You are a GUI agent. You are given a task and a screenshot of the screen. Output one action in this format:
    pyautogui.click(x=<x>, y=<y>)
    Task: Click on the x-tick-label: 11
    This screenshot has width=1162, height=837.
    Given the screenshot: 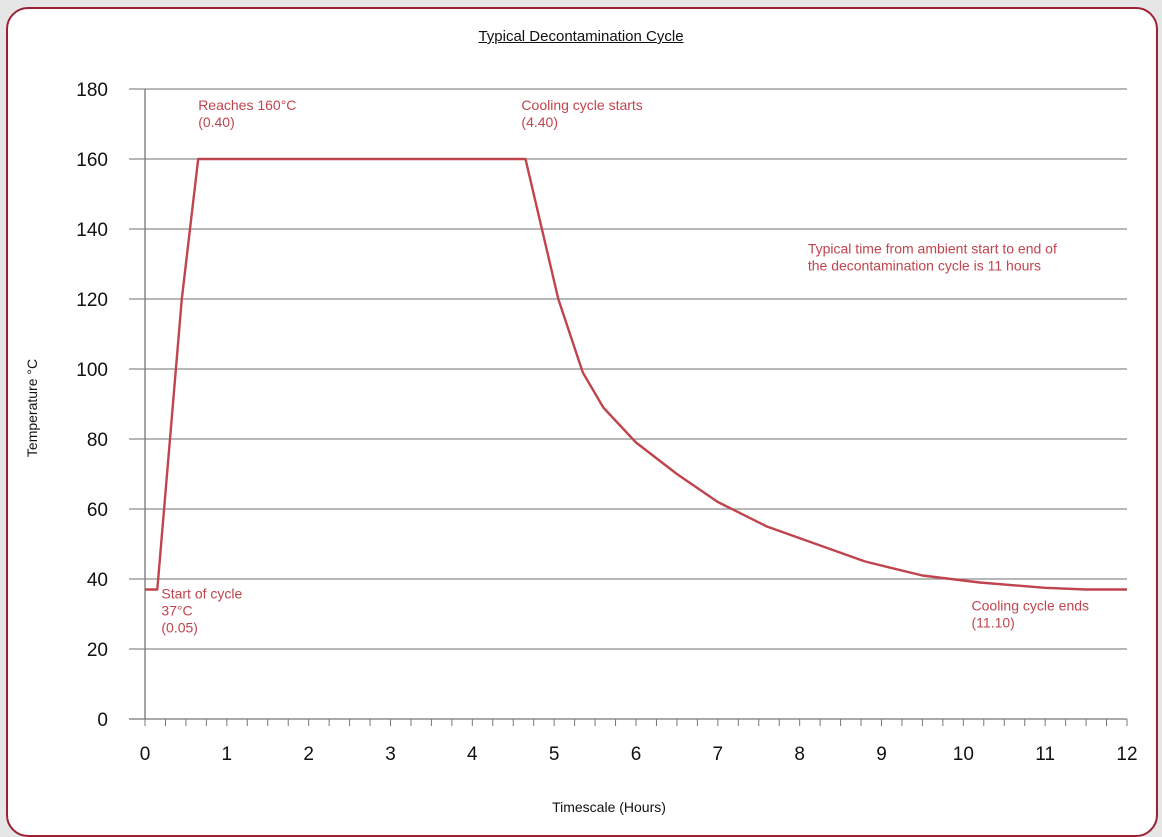 What is the action you would take?
    pyautogui.click(x=1045, y=754)
    